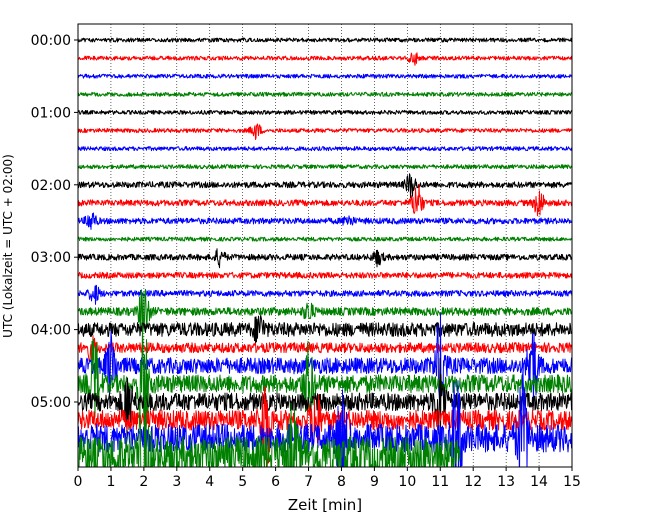 This screenshot has height=524, width=650. I want to click on x-tick-label: 4, so click(209, 482).